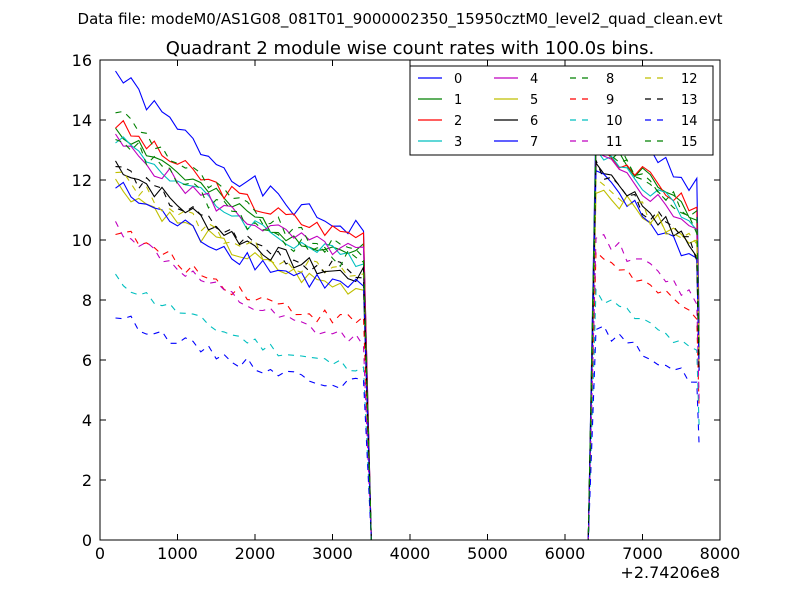 This screenshot has height=600, width=800. What do you see at coordinates (534, 79) in the screenshot?
I see `legend-label-4: 4` at bounding box center [534, 79].